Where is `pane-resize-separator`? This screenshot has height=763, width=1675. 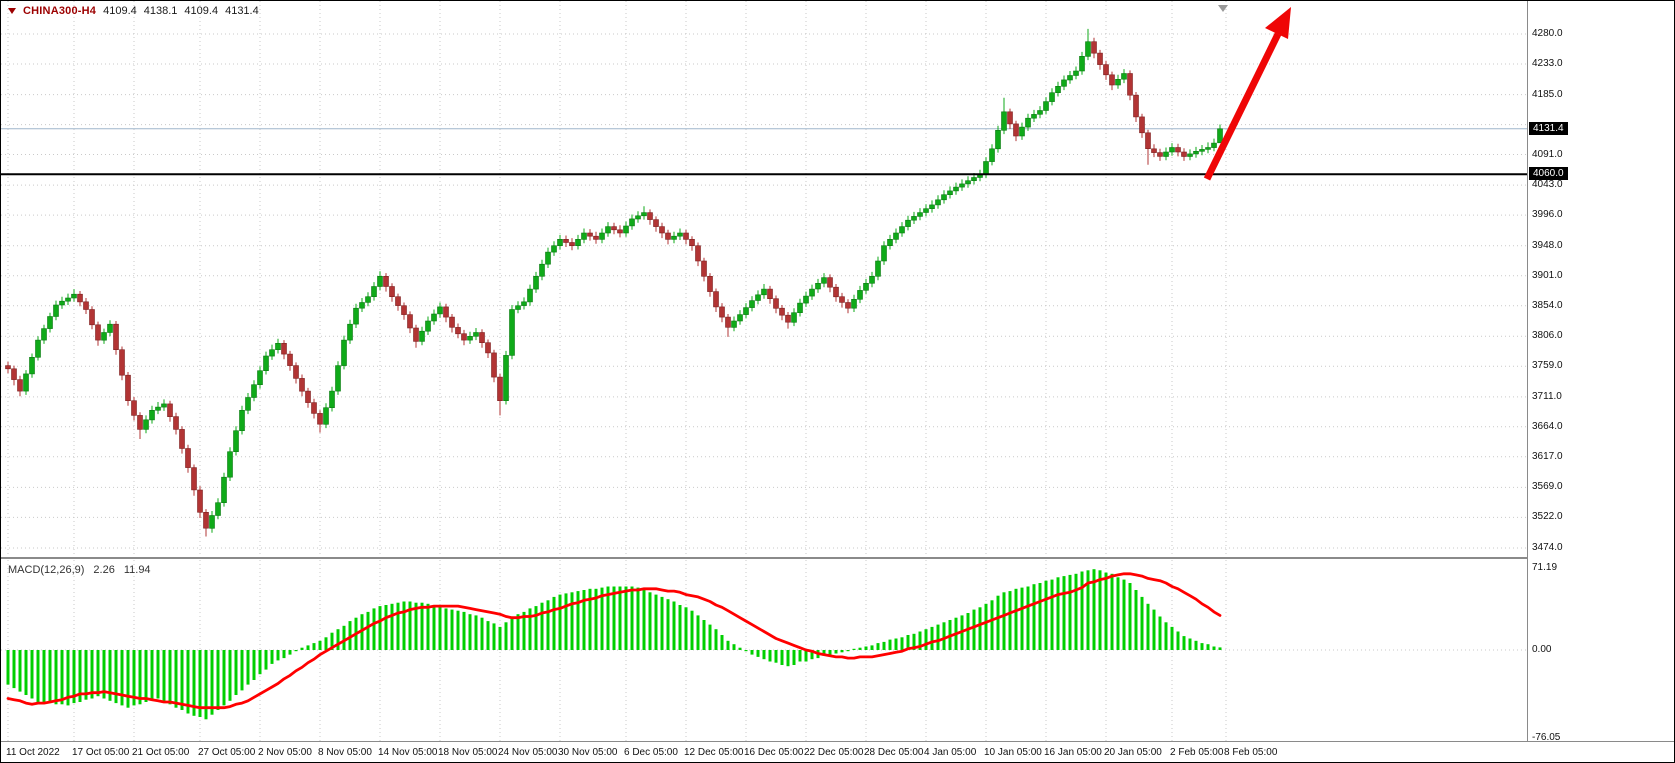
pane-resize-separator is located at coordinates (837, 558).